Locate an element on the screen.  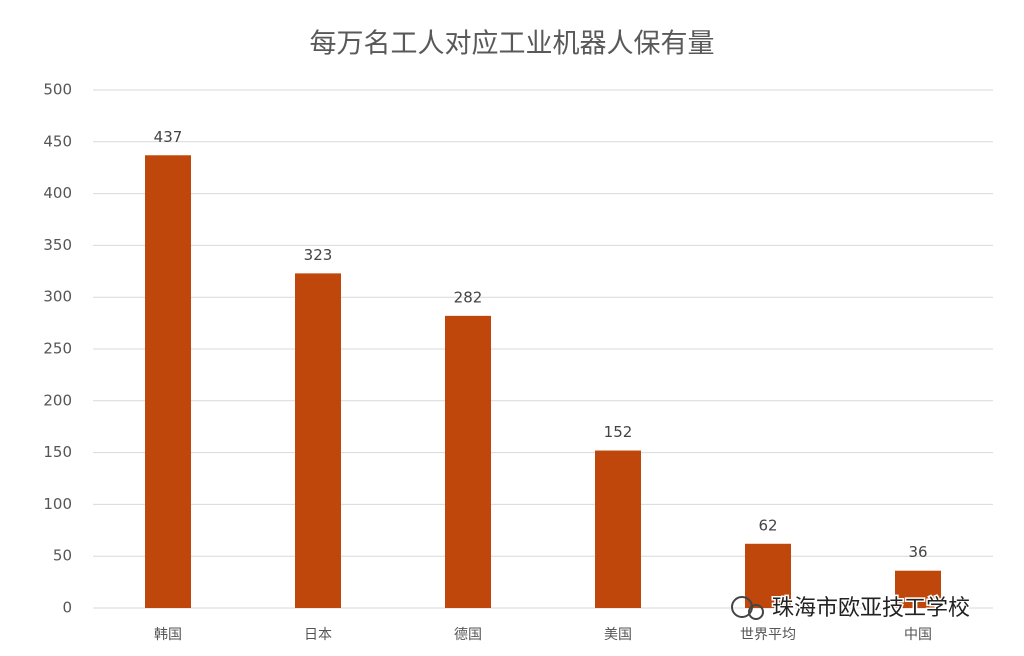
y-tick-label: 350 is located at coordinates (57, 245).